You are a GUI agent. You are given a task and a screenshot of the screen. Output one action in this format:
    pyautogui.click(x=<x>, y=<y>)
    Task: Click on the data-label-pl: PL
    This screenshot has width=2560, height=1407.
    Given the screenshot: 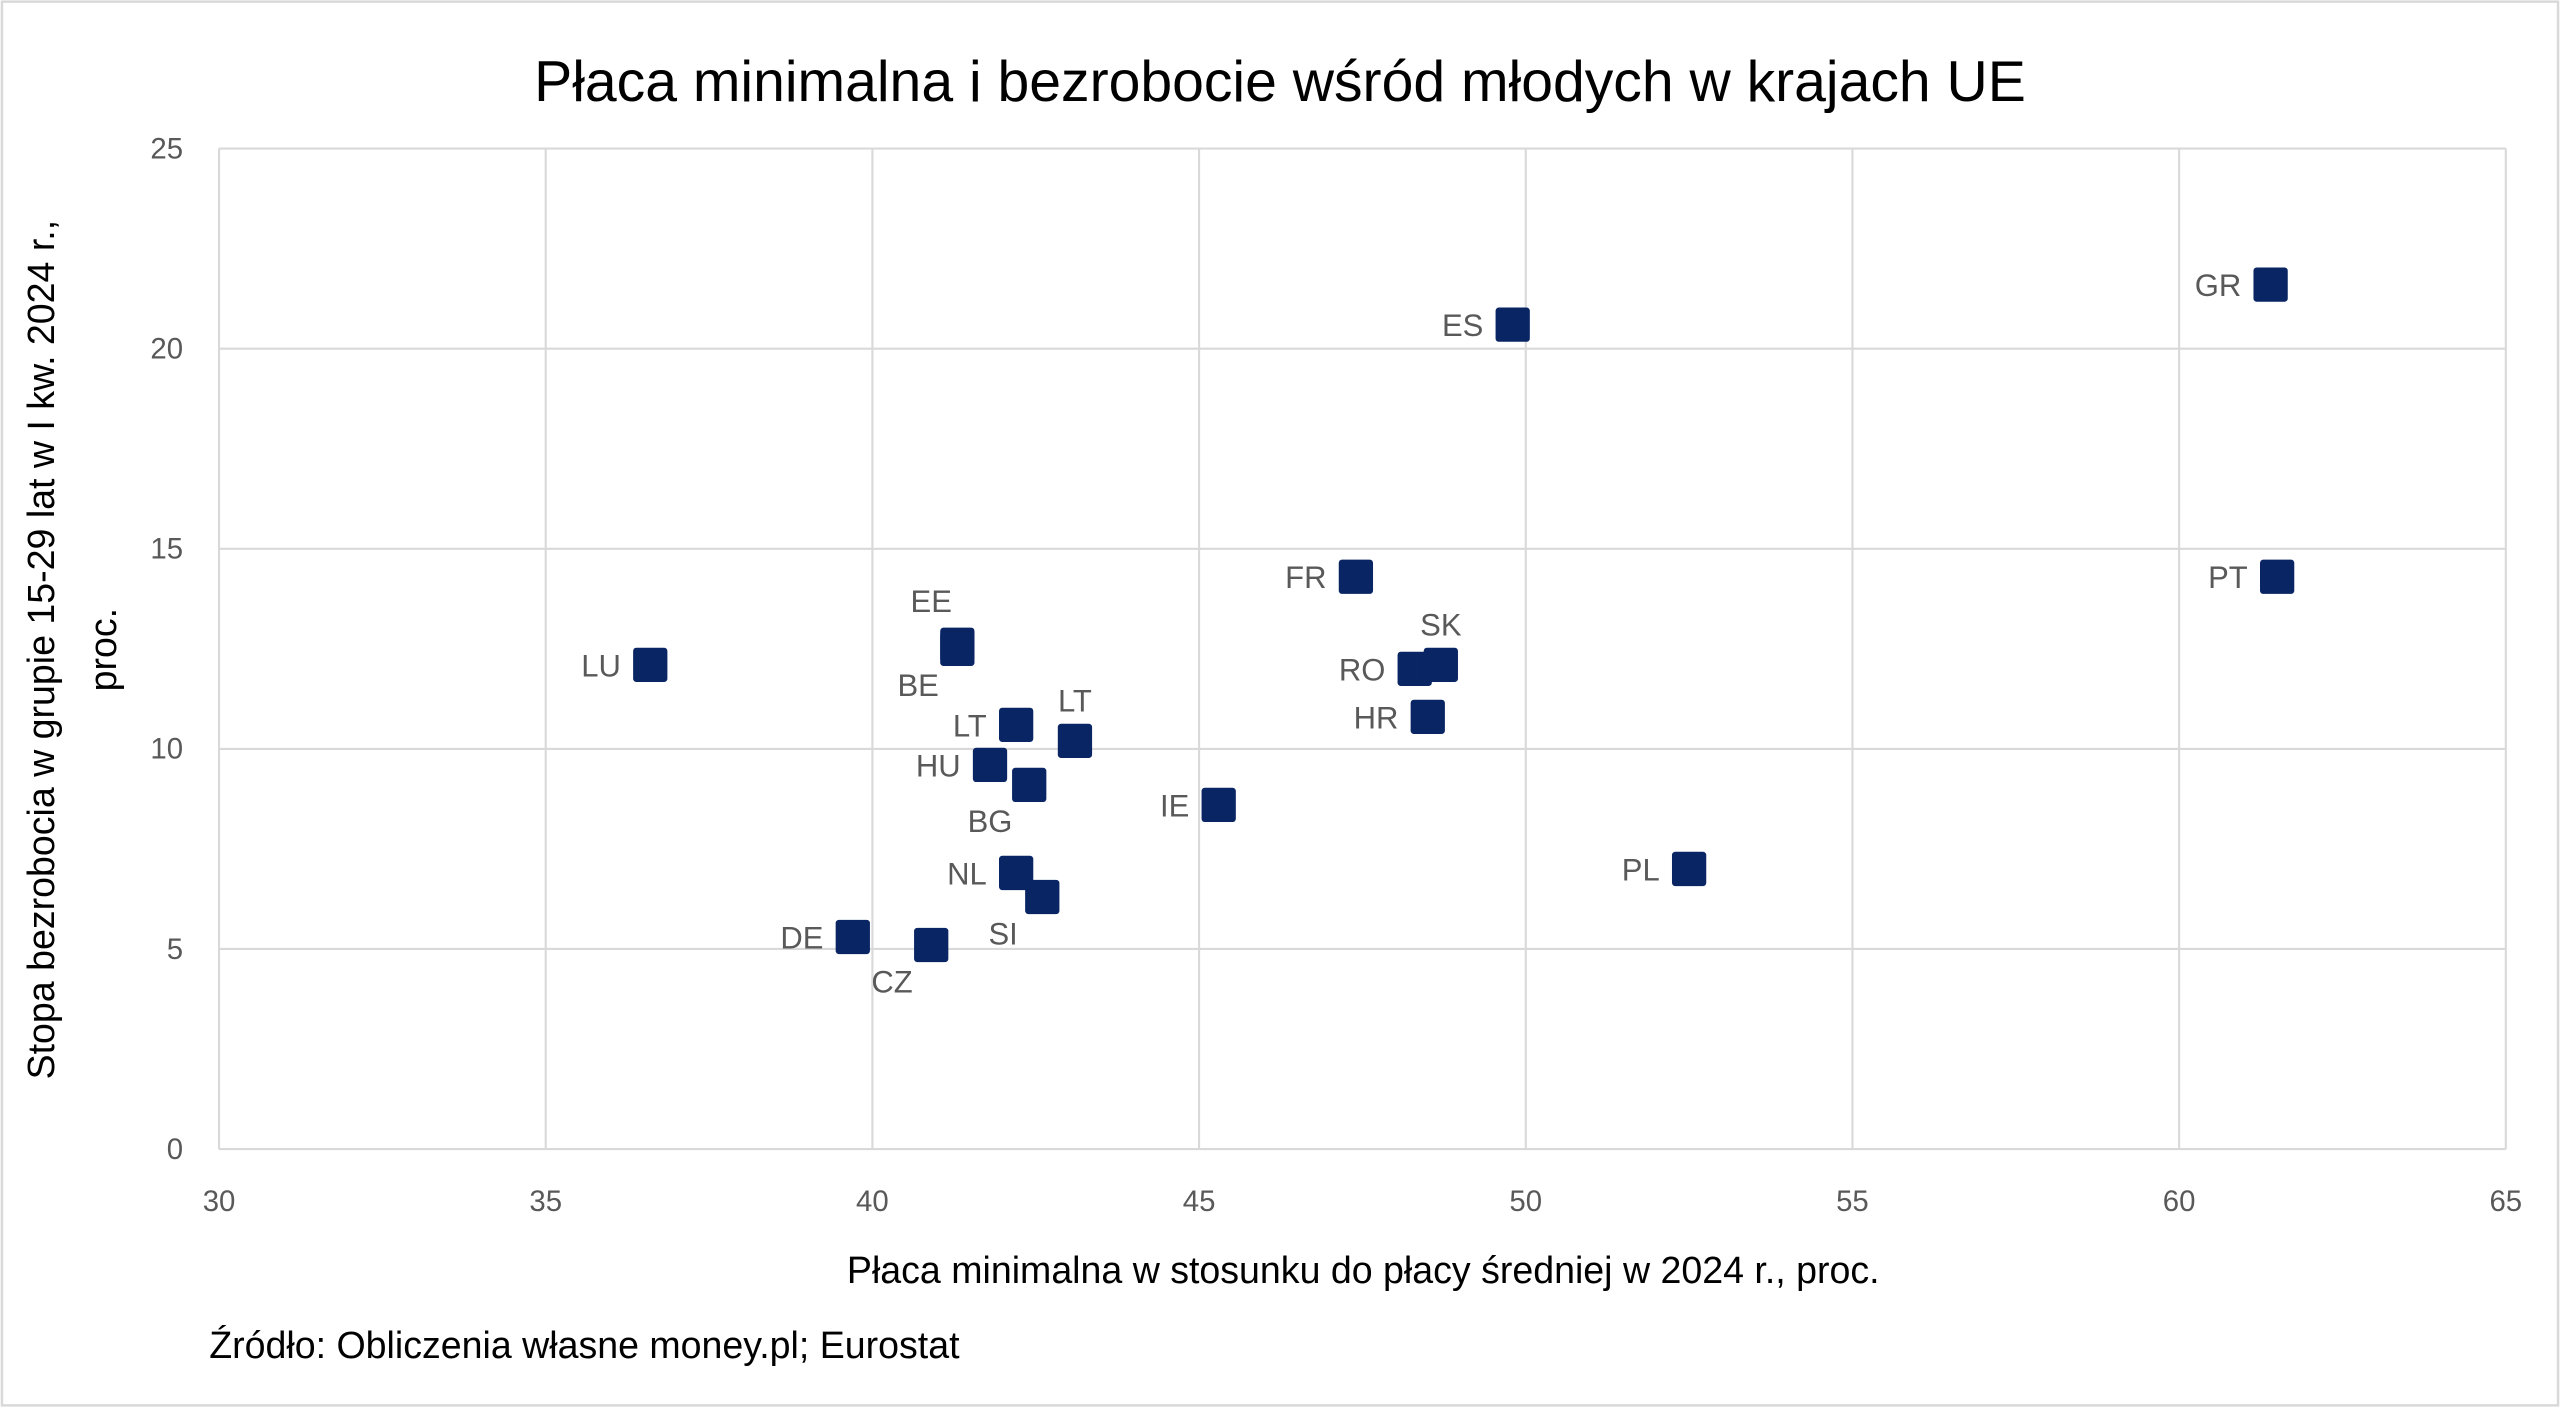 What is the action you would take?
    pyautogui.click(x=1641, y=869)
    